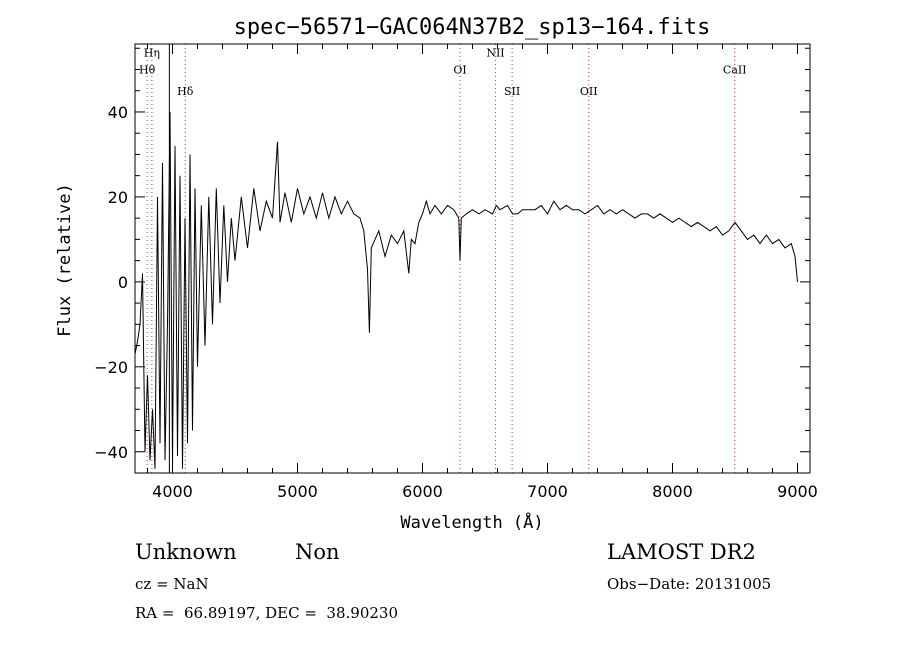 This screenshot has width=900, height=650. I want to click on y-tick-label: 20, so click(118, 197).